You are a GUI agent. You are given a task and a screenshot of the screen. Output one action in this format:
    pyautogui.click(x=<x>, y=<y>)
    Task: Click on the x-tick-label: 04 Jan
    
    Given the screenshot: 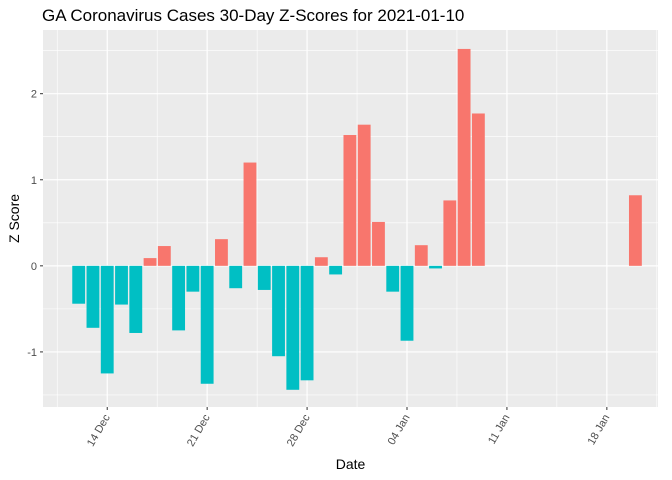 What is the action you would take?
    pyautogui.click(x=399, y=430)
    